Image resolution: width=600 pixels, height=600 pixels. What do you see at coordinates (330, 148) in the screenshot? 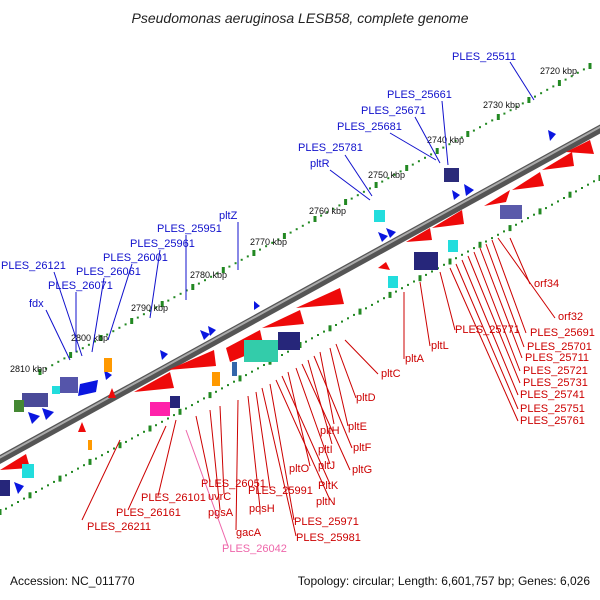
I see `gene-label-forward: PLES_25781` at bounding box center [330, 148].